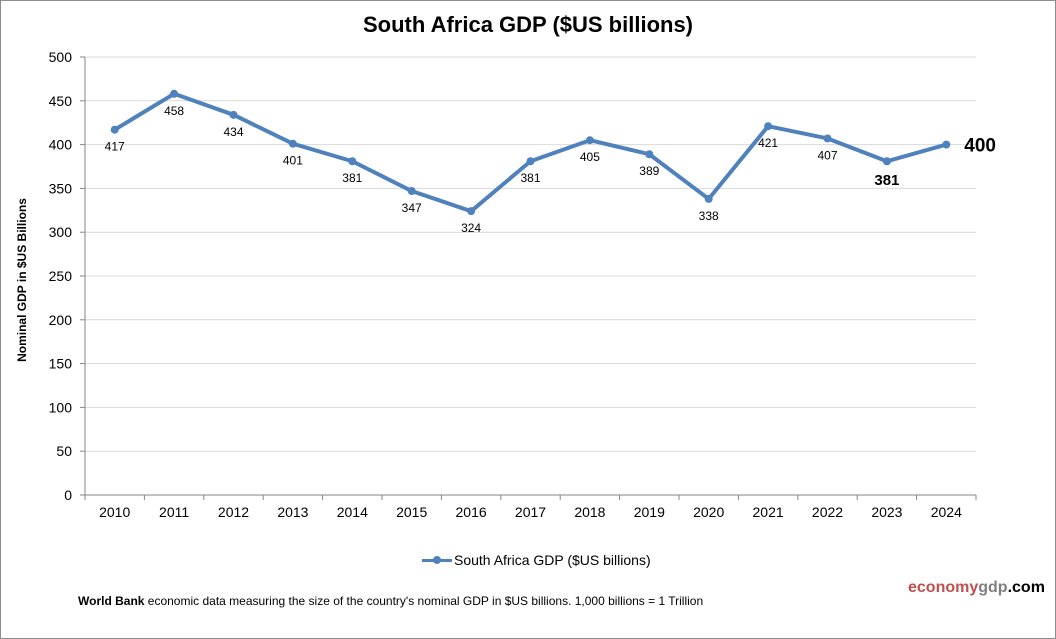  I want to click on x-tick-label: 2019, so click(649, 512).